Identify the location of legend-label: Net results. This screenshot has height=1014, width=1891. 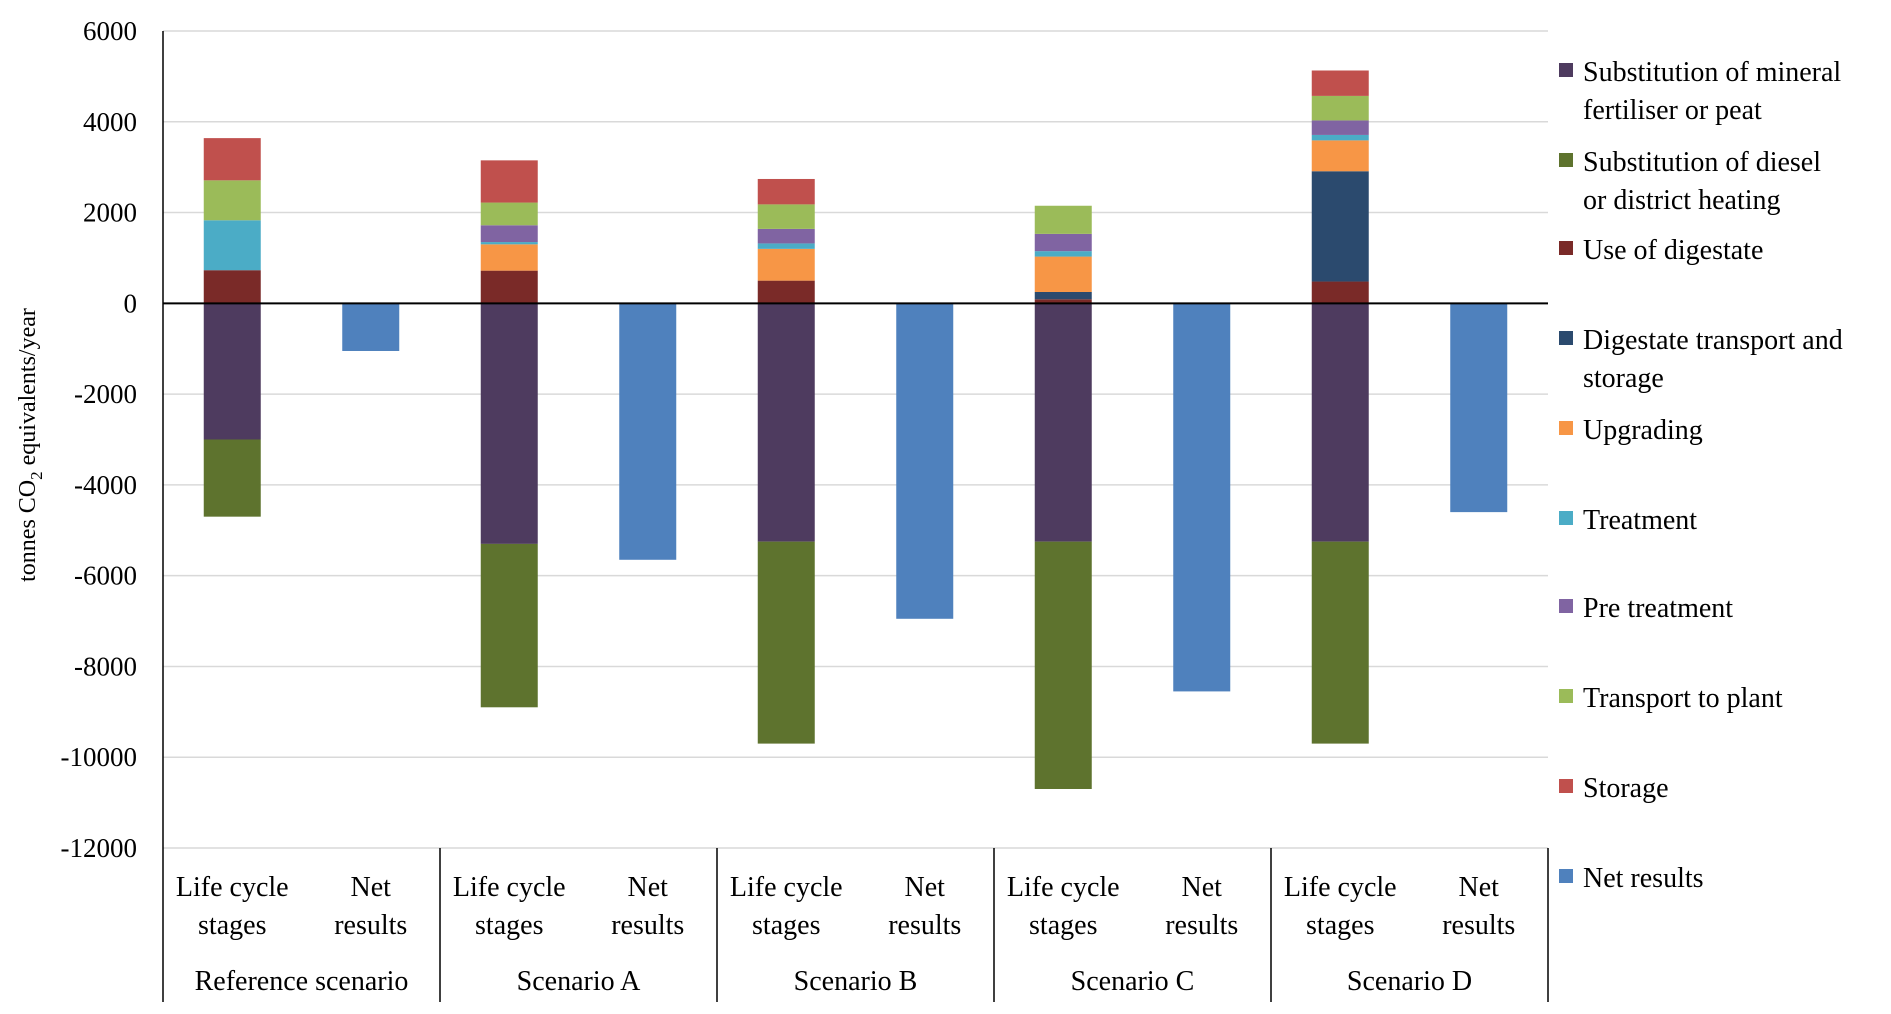
(1643, 878).